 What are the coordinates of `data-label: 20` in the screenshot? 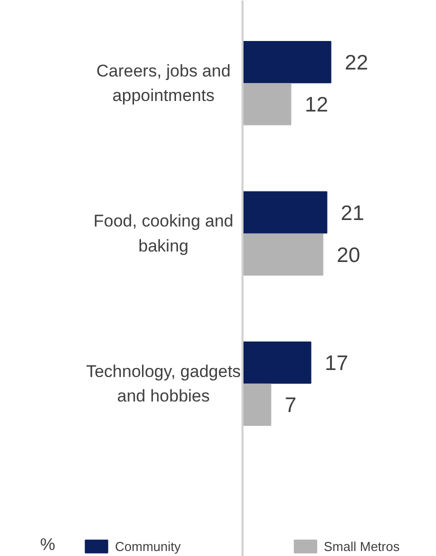 It's located at (348, 255).